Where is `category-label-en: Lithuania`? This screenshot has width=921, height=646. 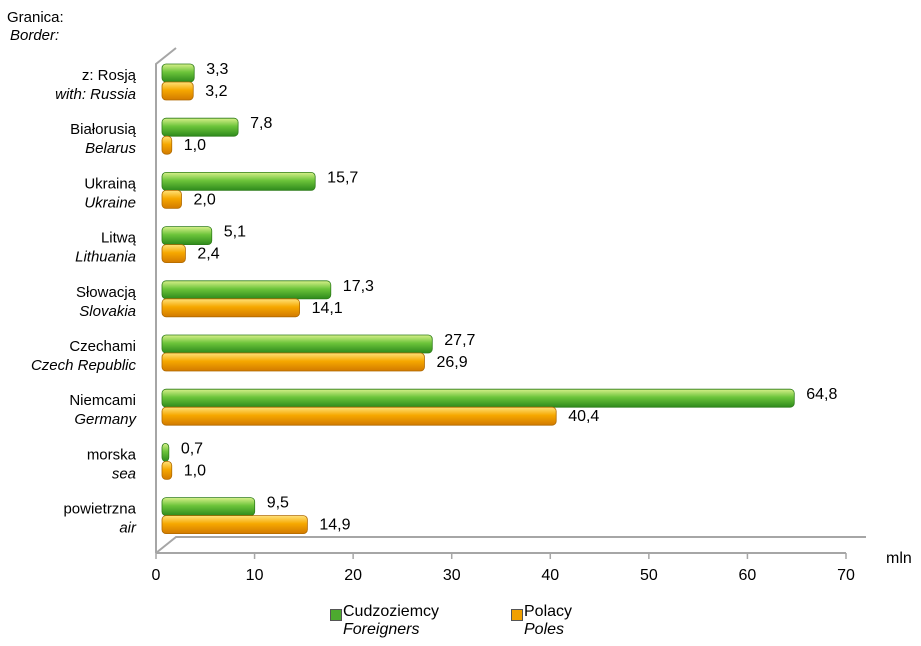 category-label-en: Lithuania is located at coordinates (105, 257).